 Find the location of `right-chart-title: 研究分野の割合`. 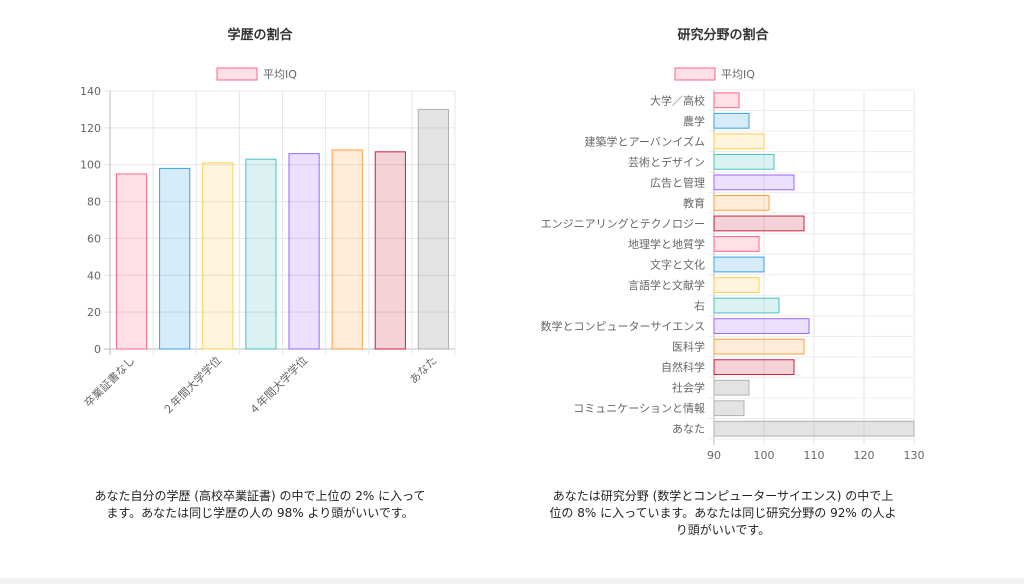

right-chart-title: 研究分野の割合 is located at coordinates (723, 35).